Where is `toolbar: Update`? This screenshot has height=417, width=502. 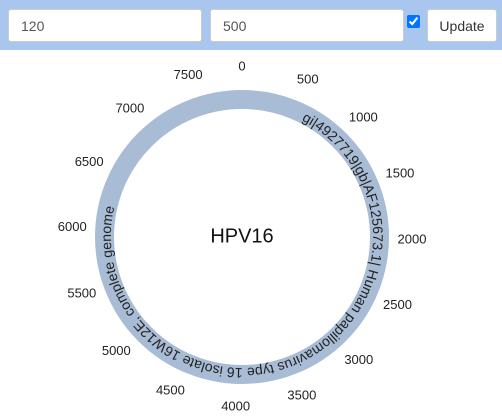 toolbar: Update is located at coordinates (251, 25).